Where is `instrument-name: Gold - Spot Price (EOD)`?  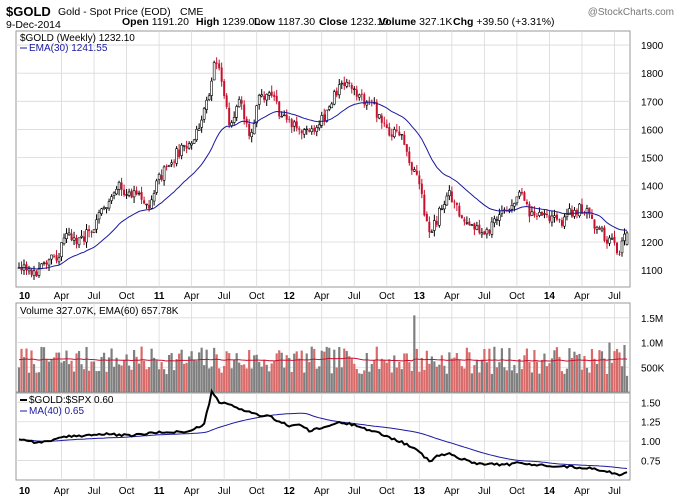 instrument-name: Gold - Spot Price (EOD) is located at coordinates (114, 12).